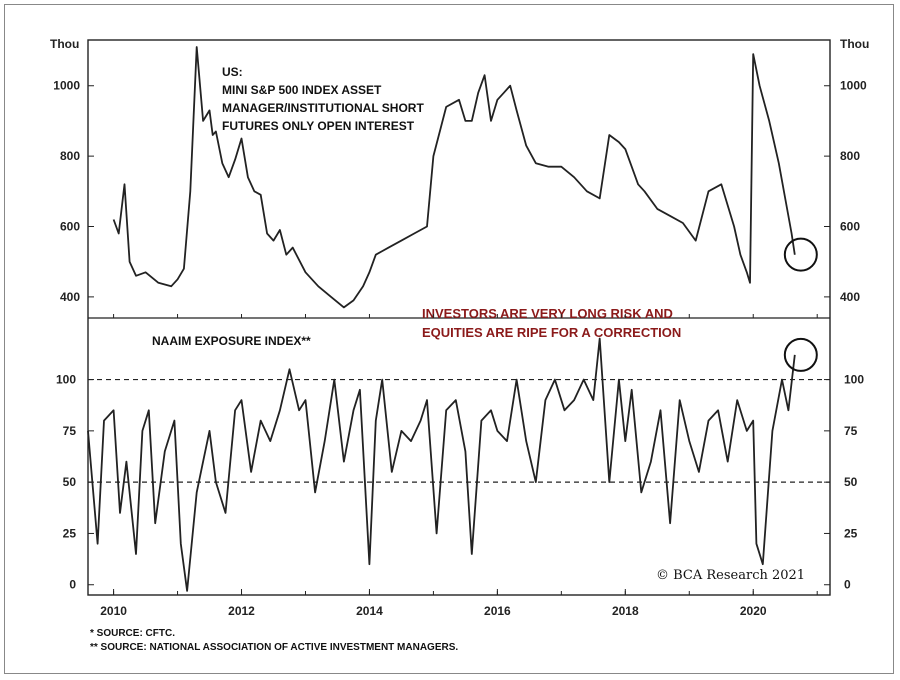 This screenshot has height=680, width=900. I want to click on unit-label-left: Thou, so click(64, 44).